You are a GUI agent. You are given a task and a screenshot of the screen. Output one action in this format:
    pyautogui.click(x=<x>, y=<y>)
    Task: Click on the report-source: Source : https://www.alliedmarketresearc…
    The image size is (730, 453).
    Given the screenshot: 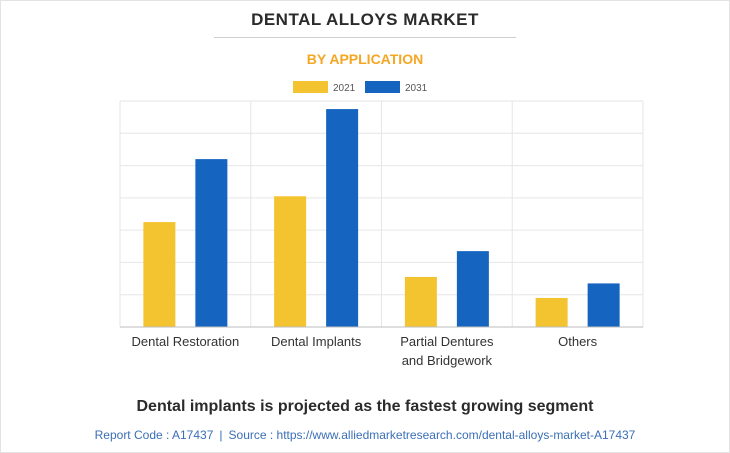 What is the action you would take?
    pyautogui.click(x=432, y=435)
    